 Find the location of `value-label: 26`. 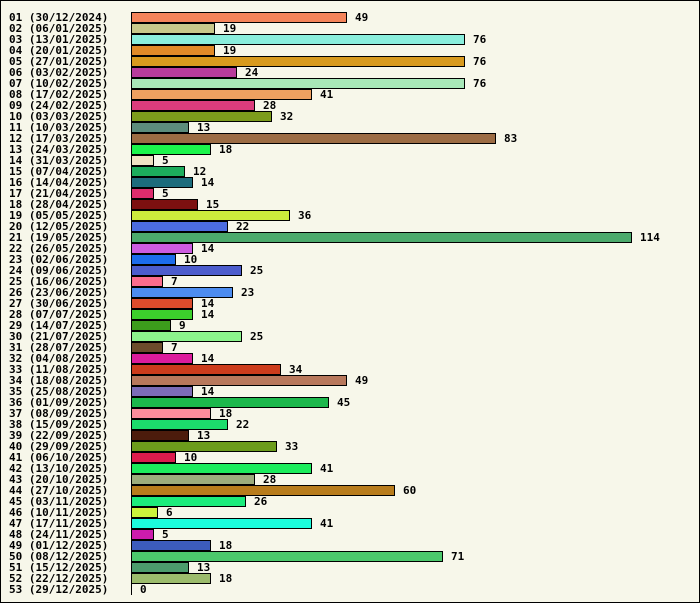

value-label: 26 is located at coordinates (261, 501).